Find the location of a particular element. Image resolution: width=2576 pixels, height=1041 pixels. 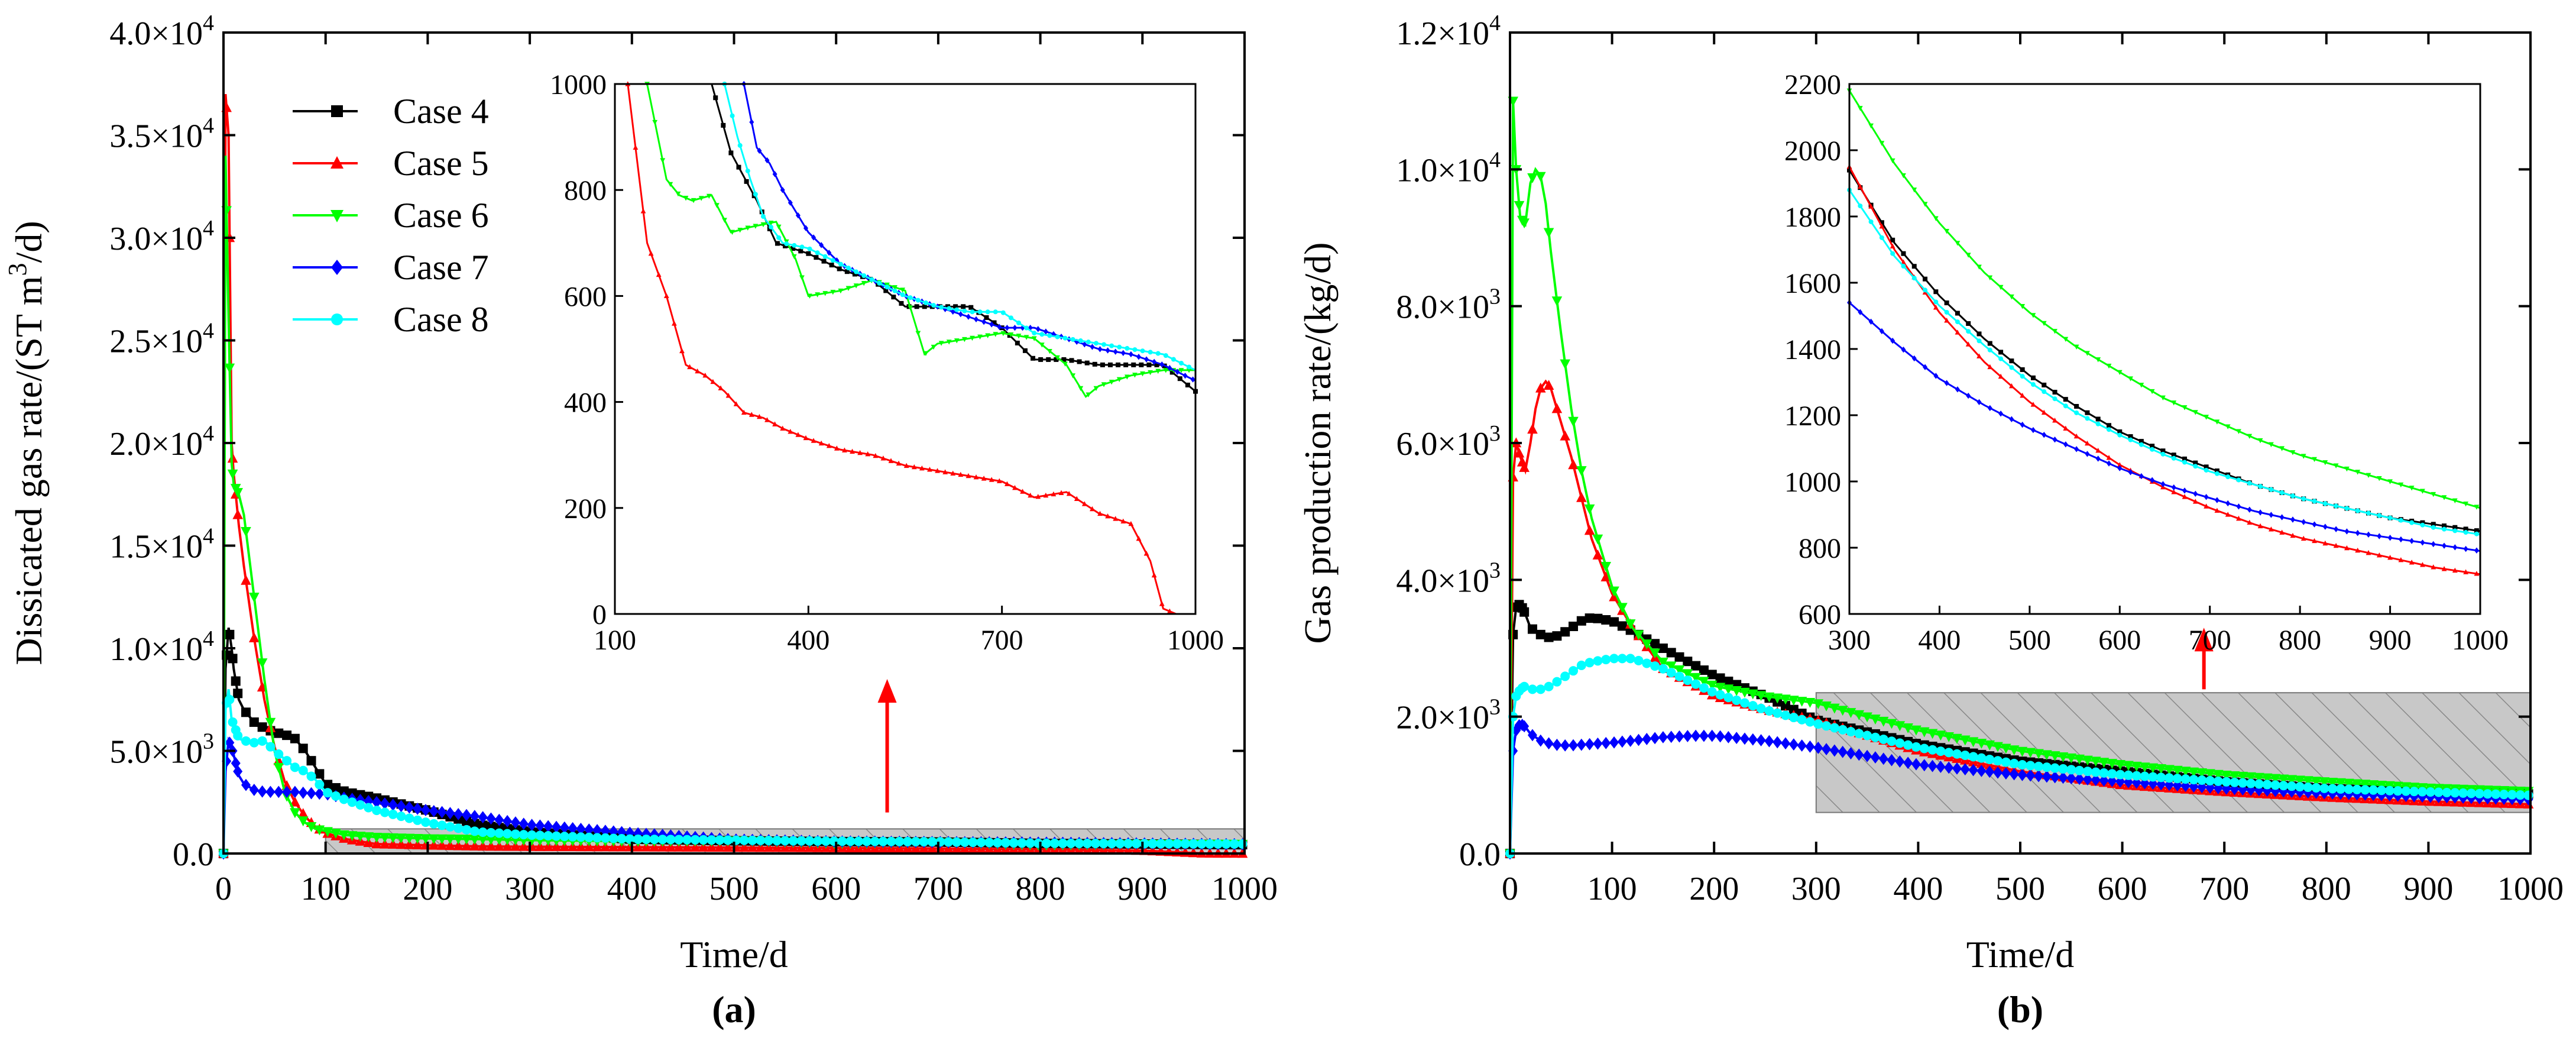

y-tick-exponent: 4 is located at coordinates (208, 228).